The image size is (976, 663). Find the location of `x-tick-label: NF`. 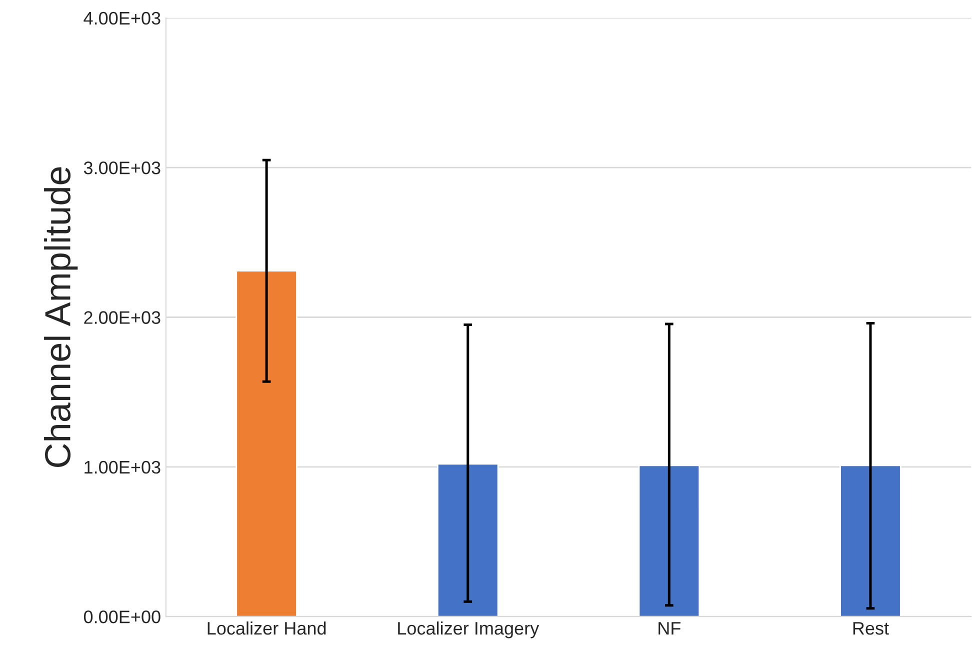

x-tick-label: NF is located at coordinates (669, 628).